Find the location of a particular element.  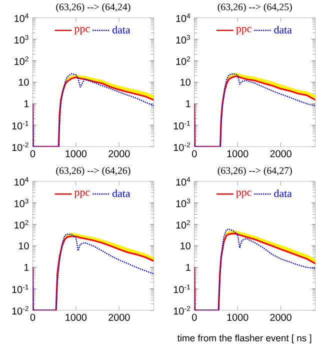

chart-title: (63,26) --> (64,25) is located at coordinates (255, 7).